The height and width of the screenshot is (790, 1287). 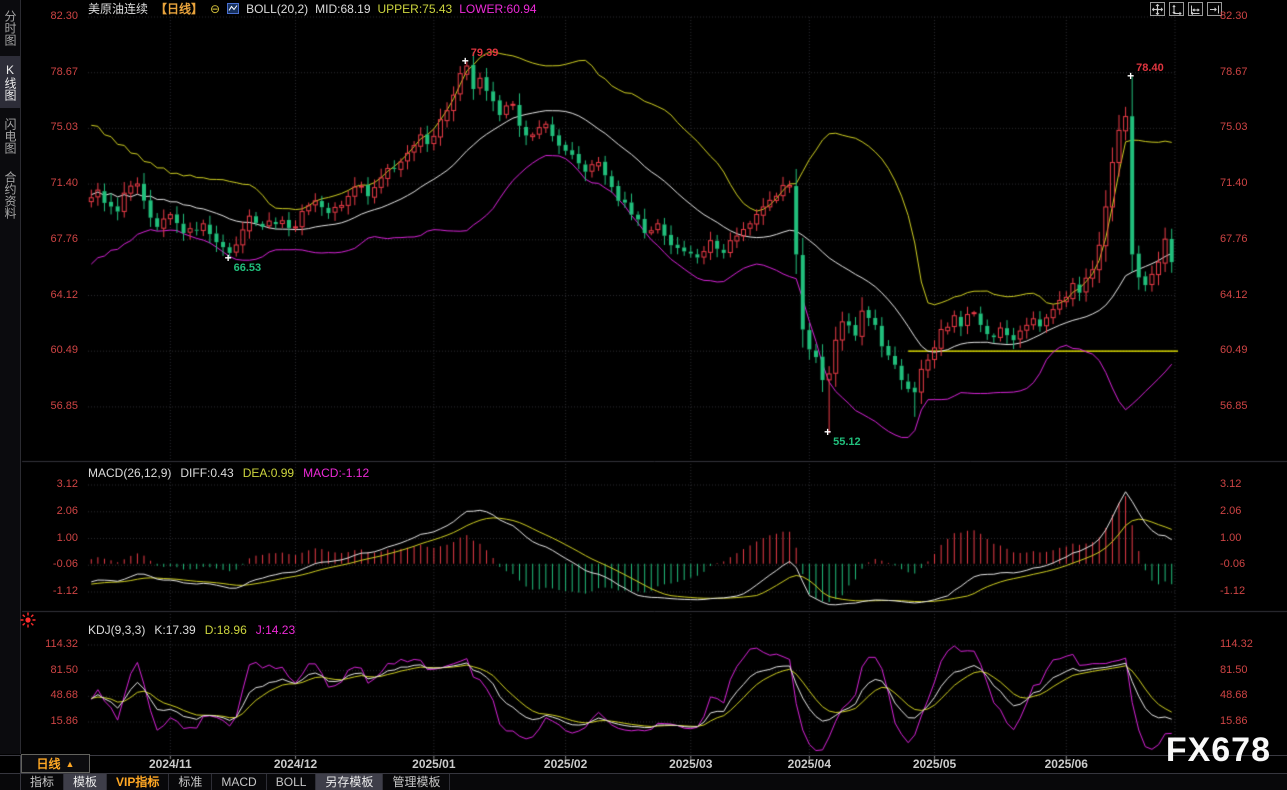 I want to click on mini-candlestick-icon, so click(x=233, y=8).